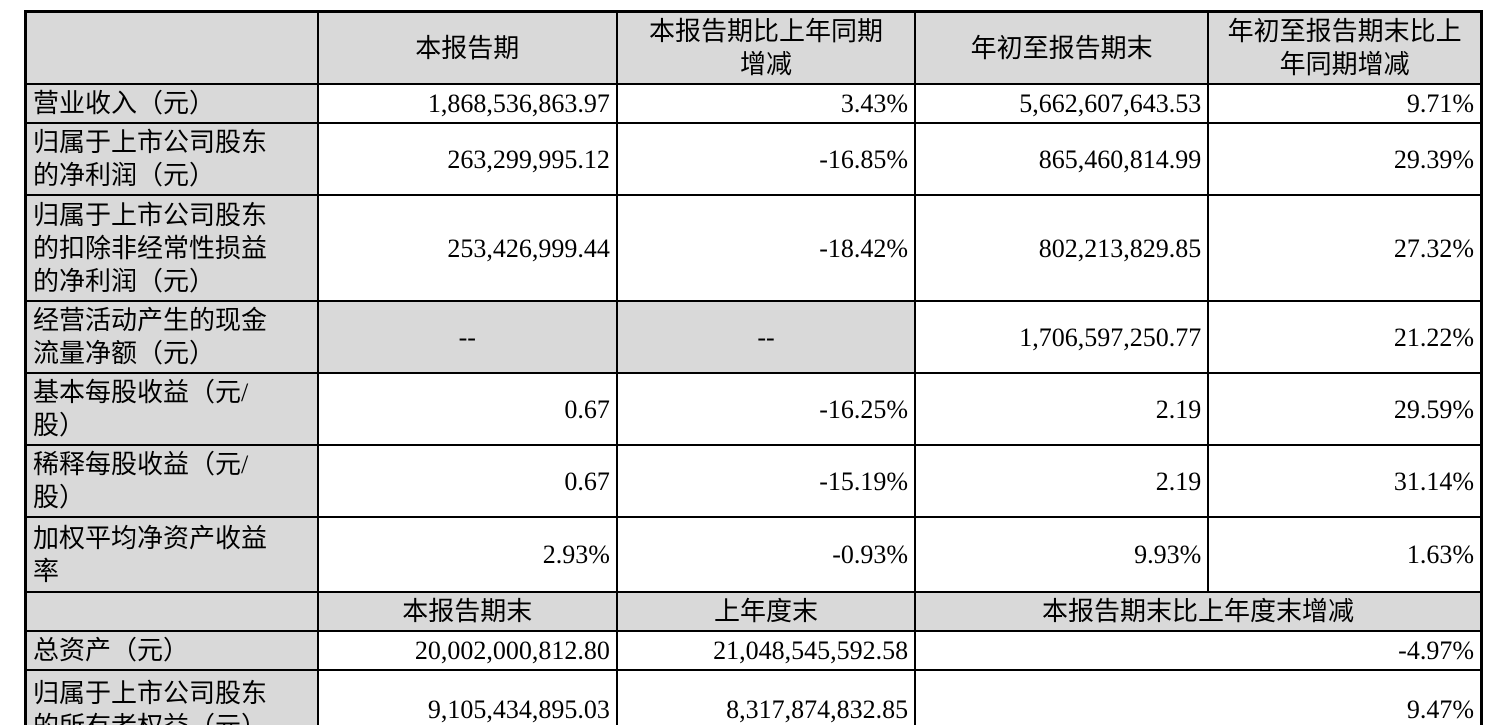  What do you see at coordinates (467, 611) in the screenshot?
I see `col-header-period-end: 本报告期末` at bounding box center [467, 611].